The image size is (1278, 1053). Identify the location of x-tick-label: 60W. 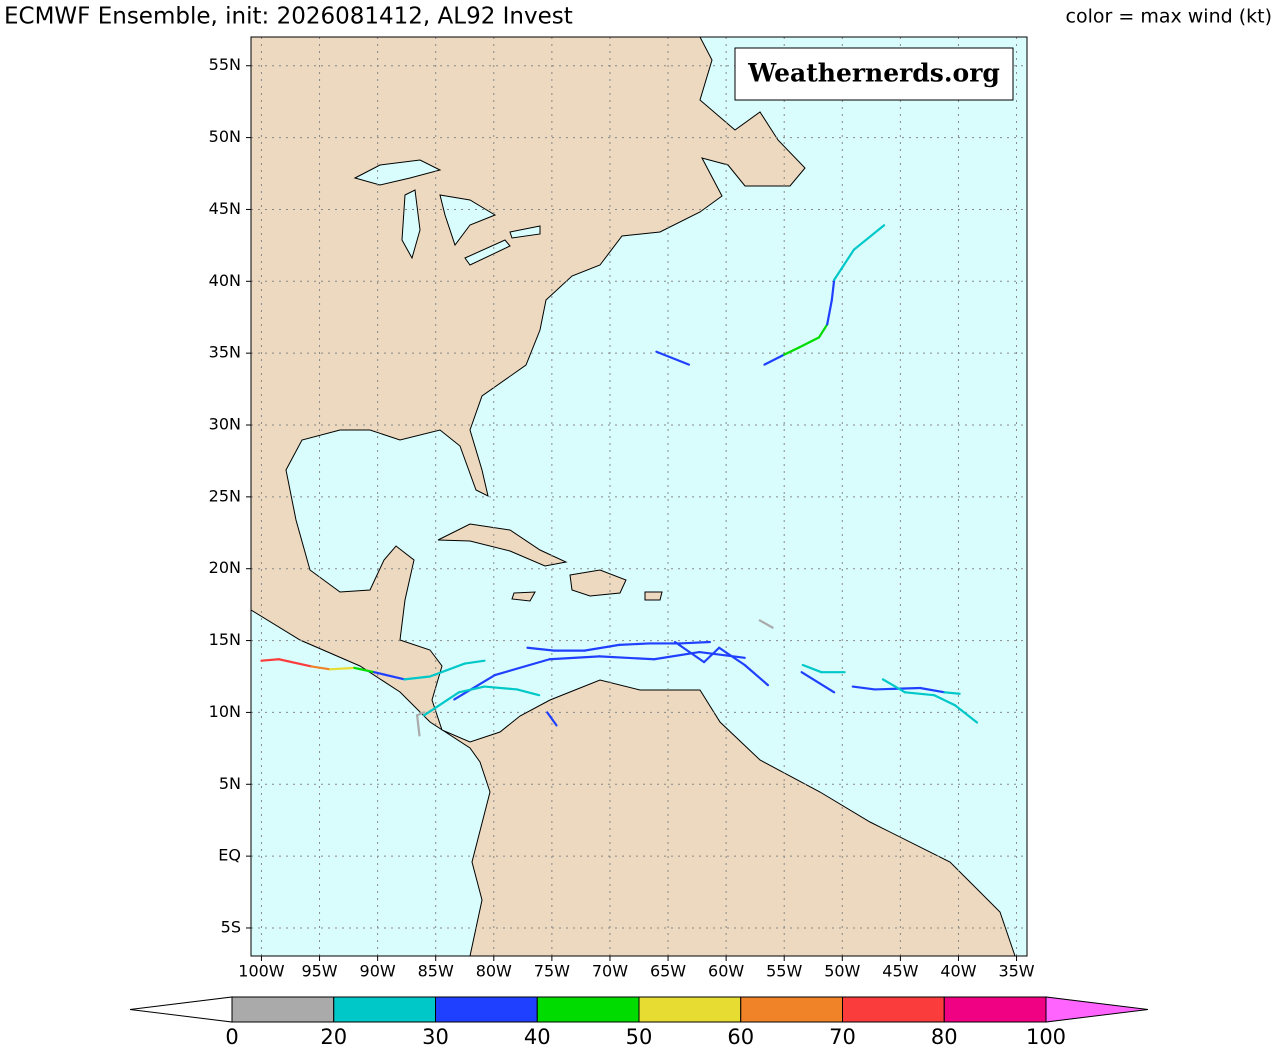
(726, 971).